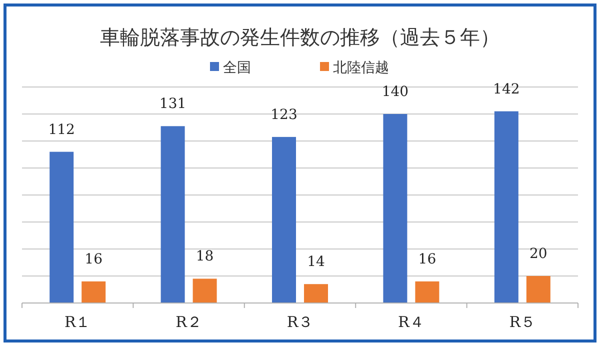 This screenshot has height=350, width=600. I want to click on x-tick-label: R４, so click(411, 322).